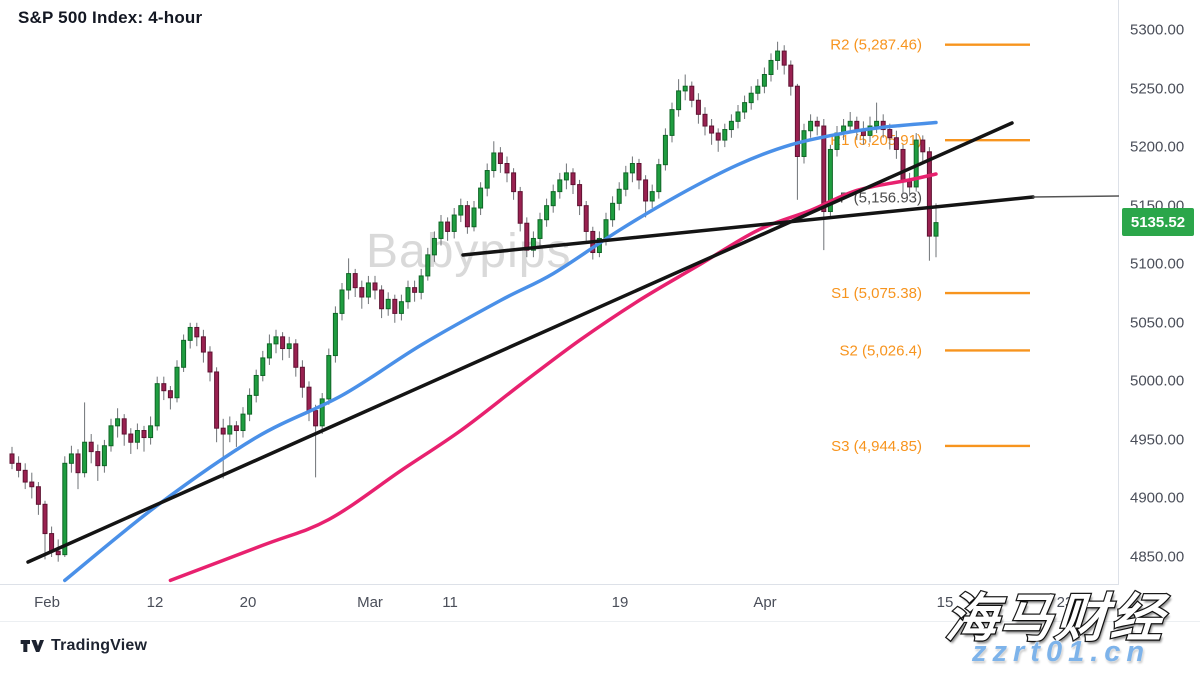 The height and width of the screenshot is (675, 1200). What do you see at coordinates (876, 45) in the screenshot?
I see `pivot-label-R2: R2 (5,287.46)` at bounding box center [876, 45].